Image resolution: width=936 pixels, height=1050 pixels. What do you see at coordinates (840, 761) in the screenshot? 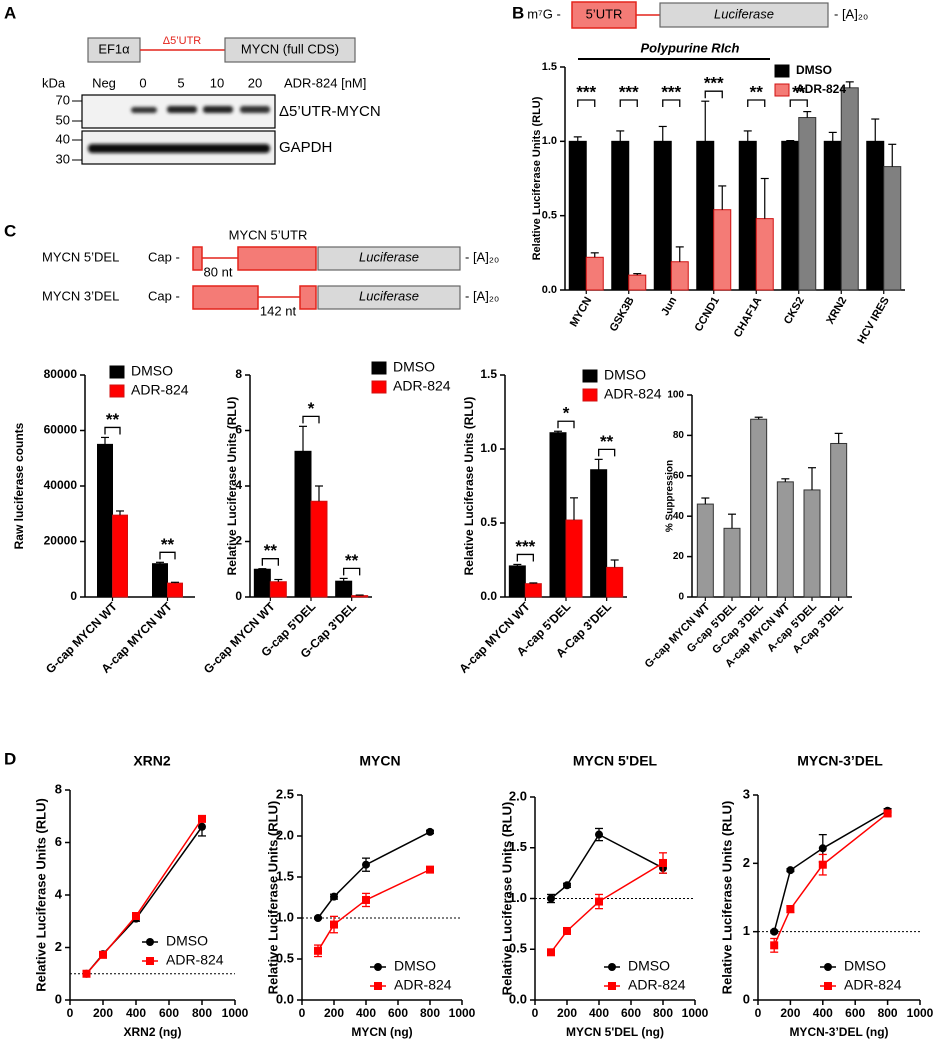
I see `chart-title: MYCN-3’DEL` at bounding box center [840, 761].